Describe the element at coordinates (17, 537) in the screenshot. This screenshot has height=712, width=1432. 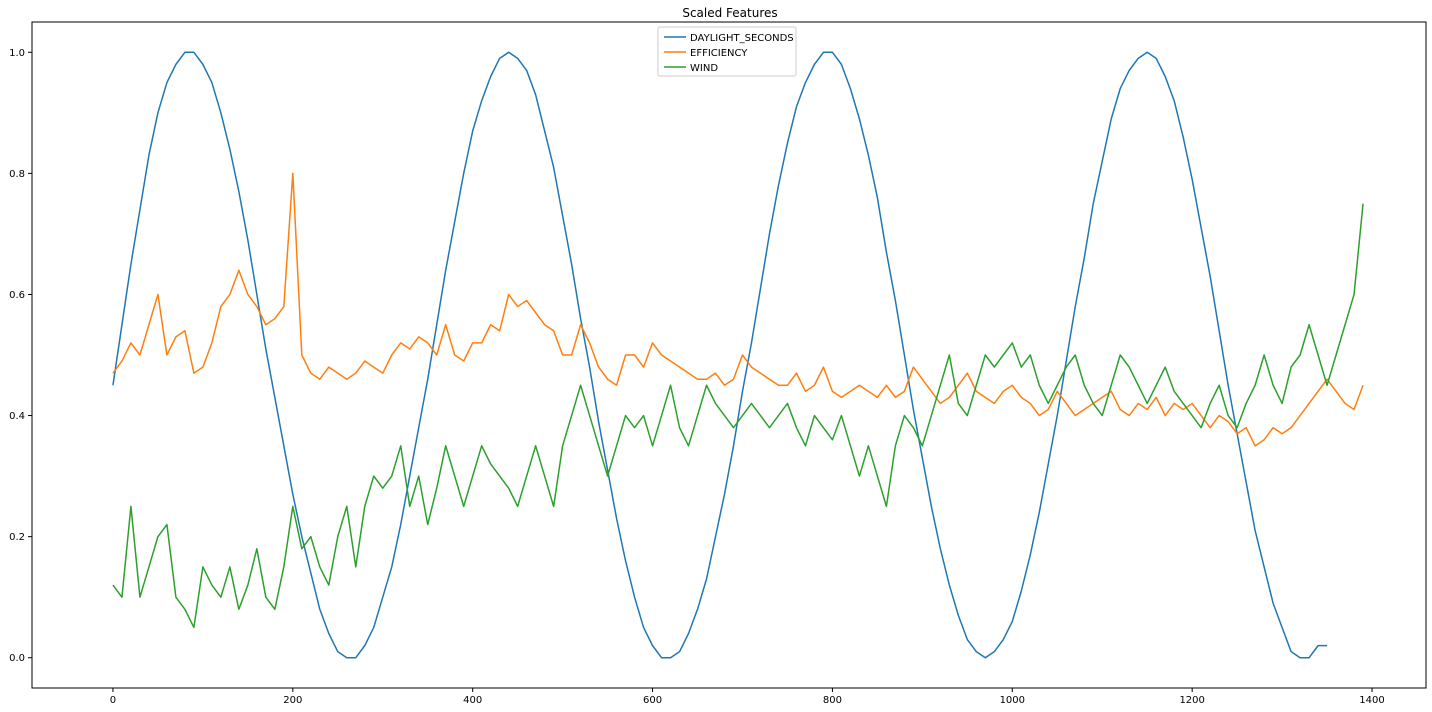
I see `y-tick-label: 0.2` at that location.